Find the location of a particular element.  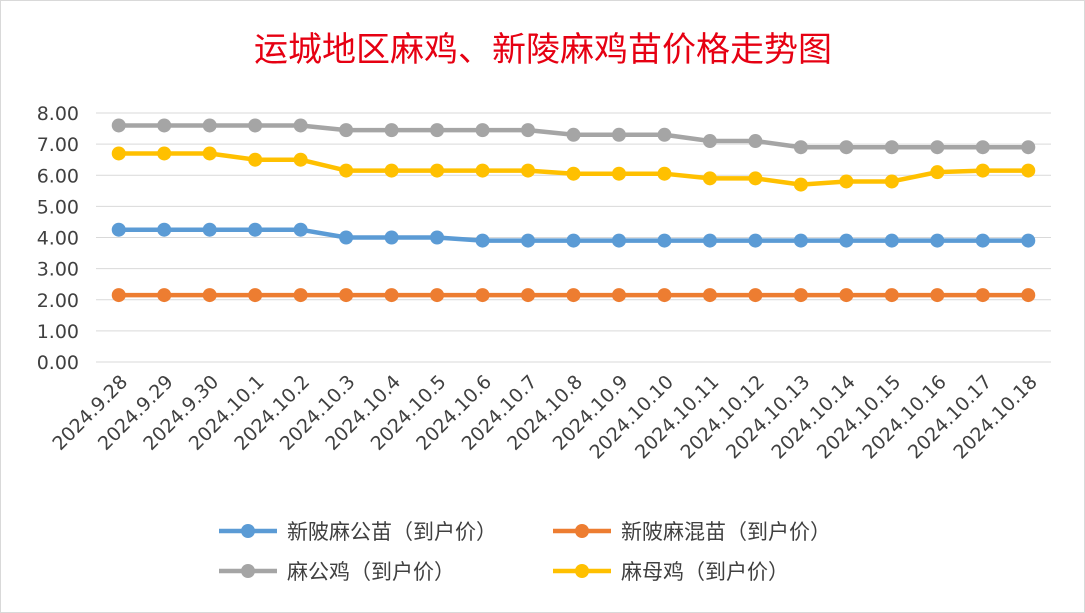

y-tick-label: 7.00 is located at coordinates (58, 145).